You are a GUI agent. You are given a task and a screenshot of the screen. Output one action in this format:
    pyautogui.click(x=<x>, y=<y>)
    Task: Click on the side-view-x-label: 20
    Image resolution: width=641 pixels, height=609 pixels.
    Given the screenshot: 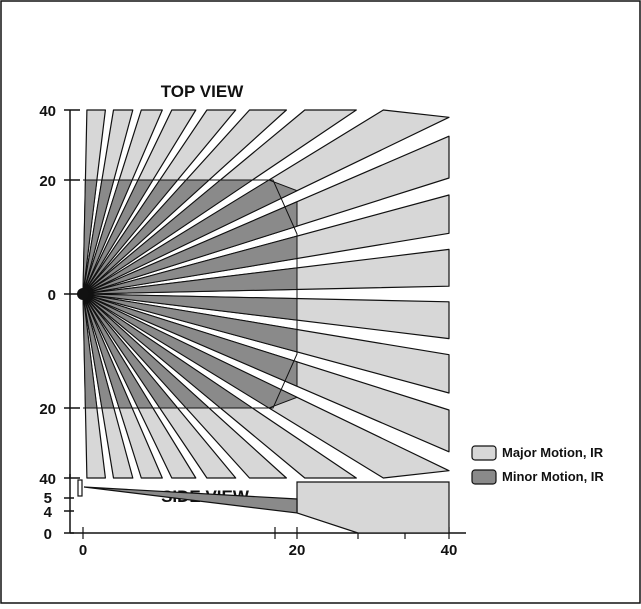 What is the action you would take?
    pyautogui.click(x=297, y=550)
    